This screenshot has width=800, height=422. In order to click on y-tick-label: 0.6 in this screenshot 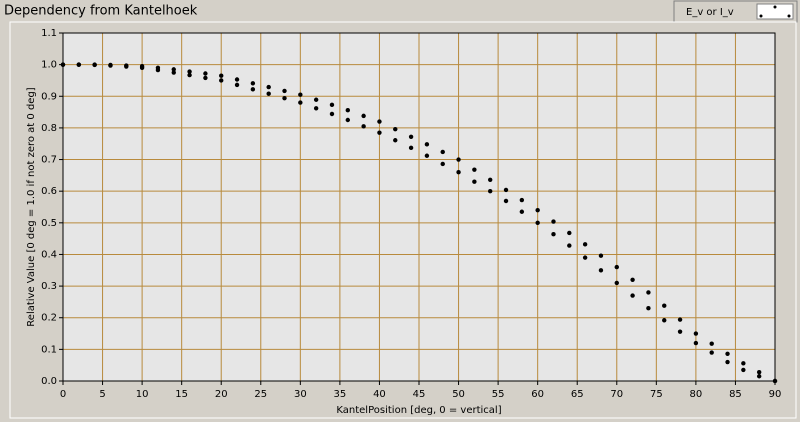, I will do `click(49, 191)`.